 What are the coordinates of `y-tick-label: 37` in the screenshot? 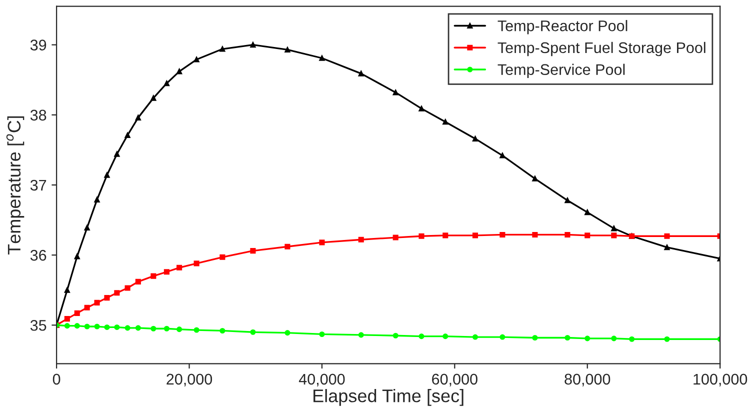 It's located at (38, 185).